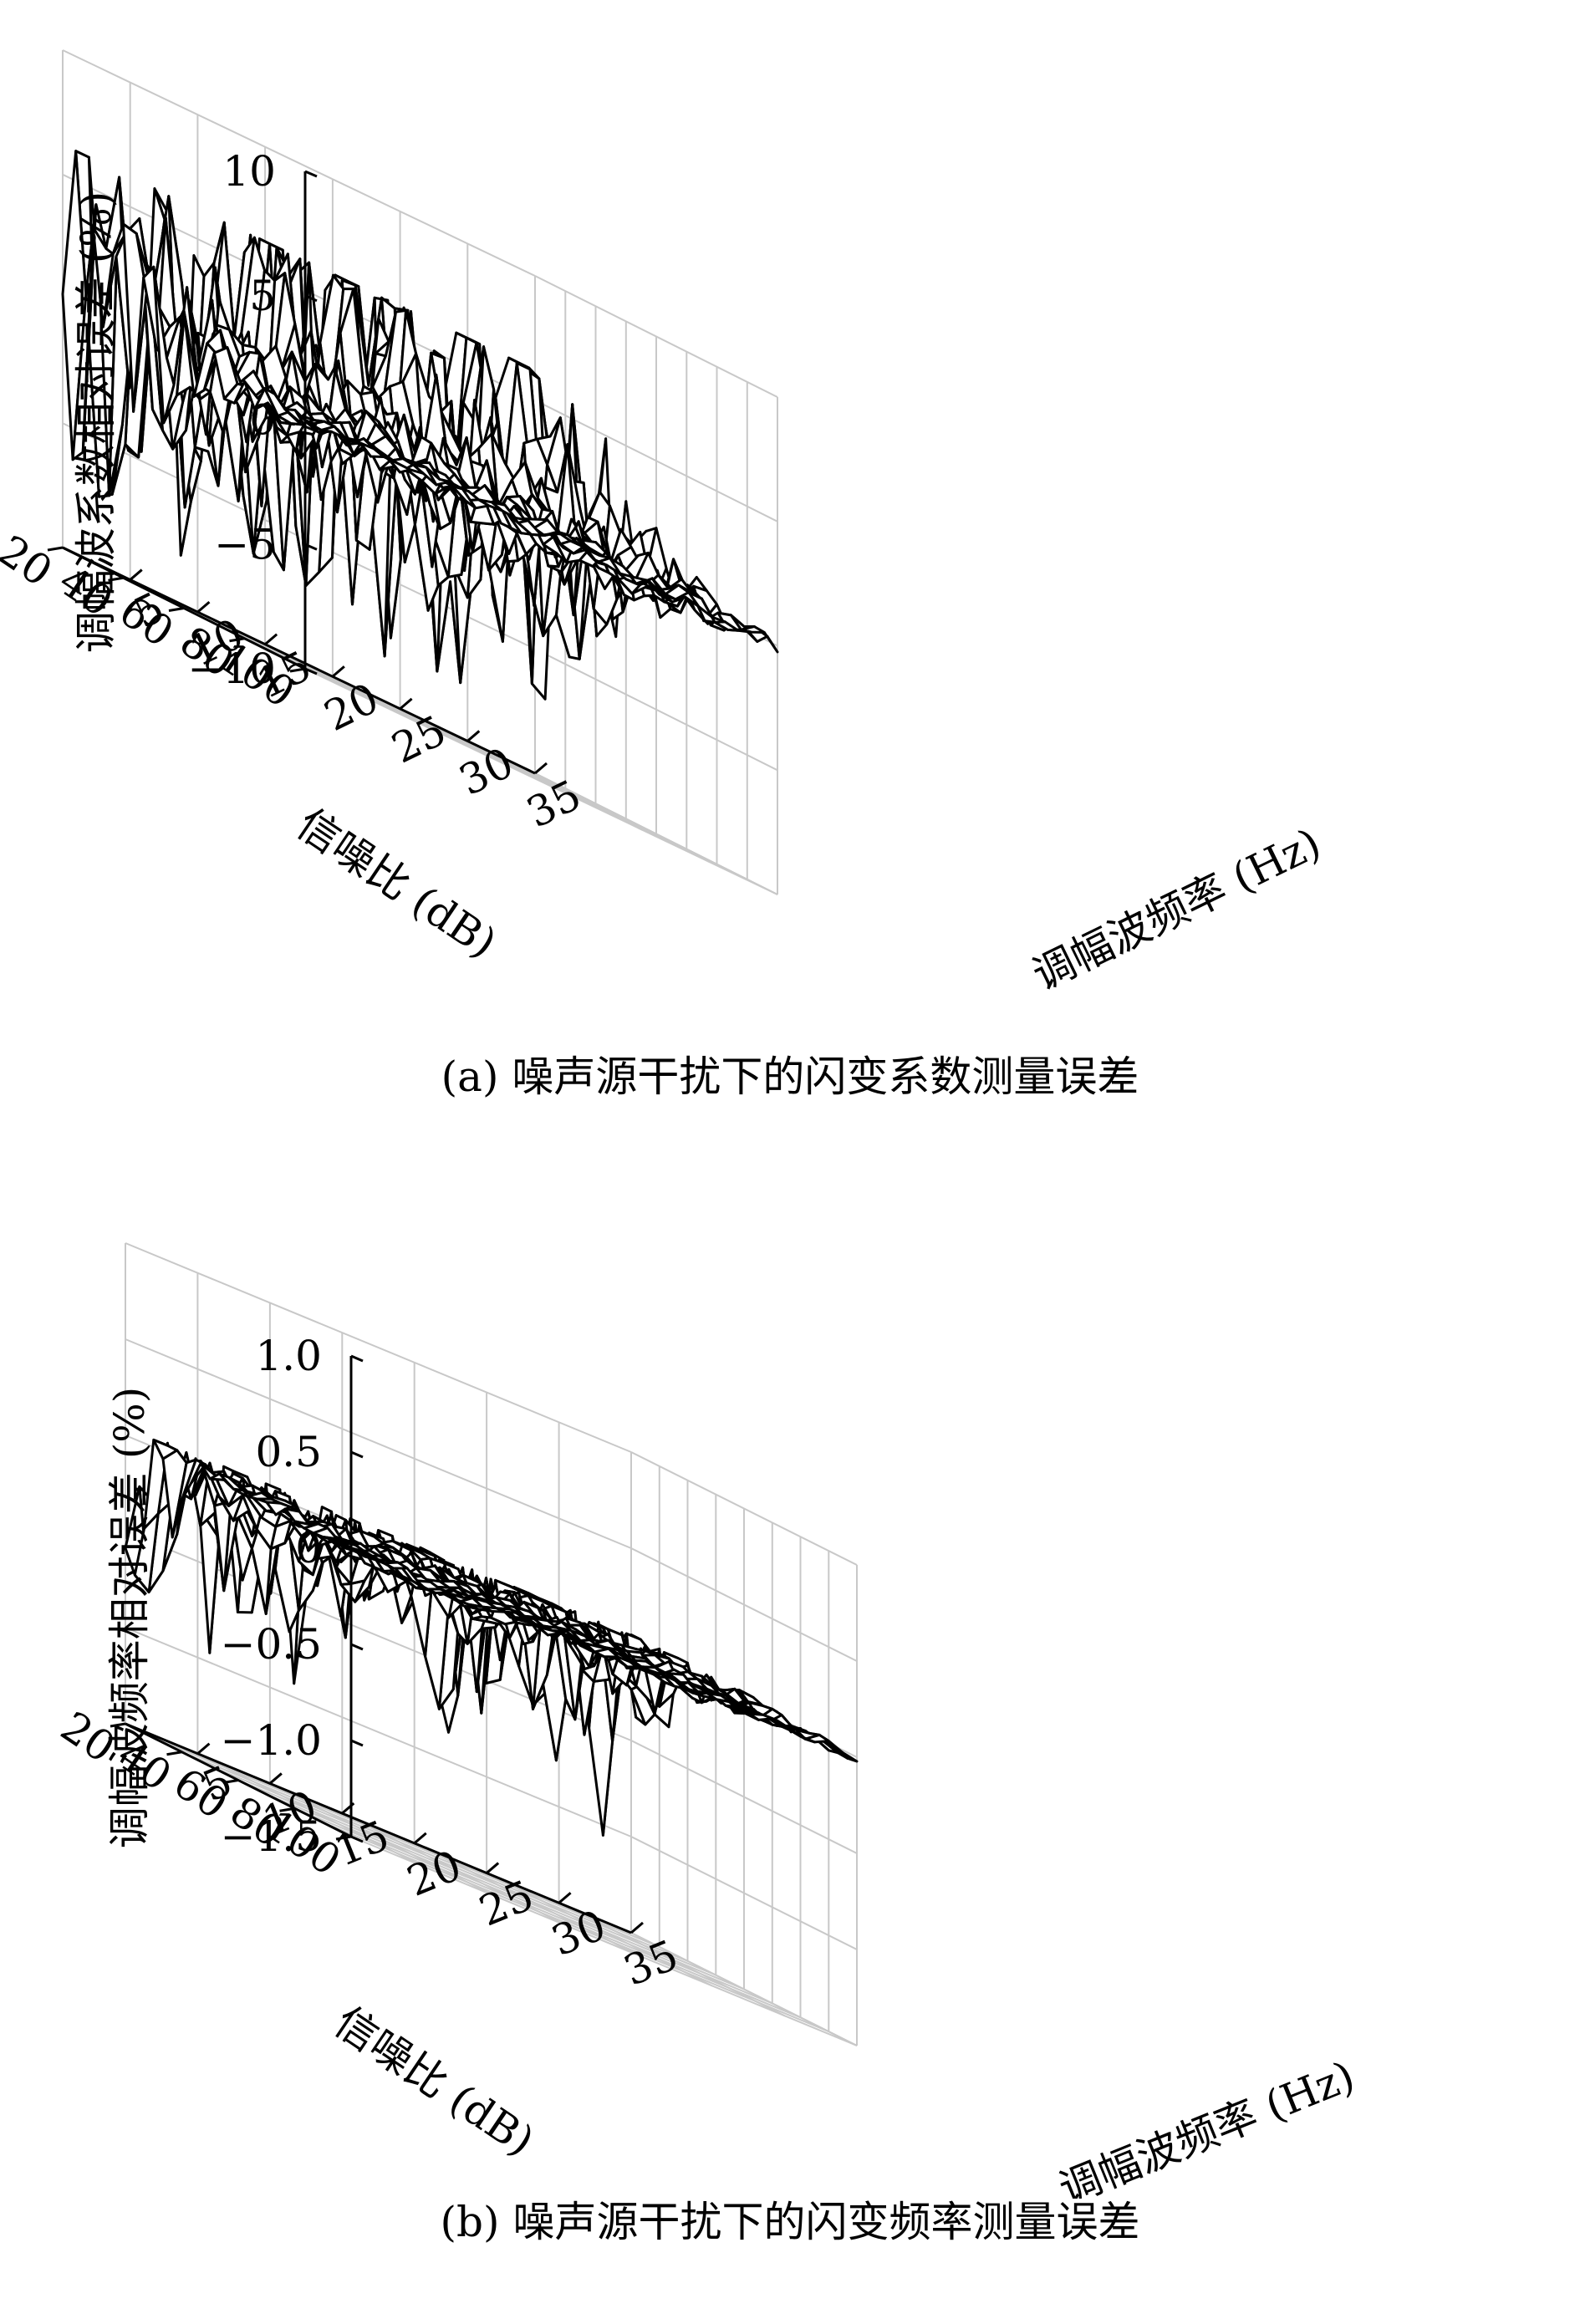 This screenshot has height=2324, width=1580. I want to click on x-tick-label: 20, so click(351, 707).